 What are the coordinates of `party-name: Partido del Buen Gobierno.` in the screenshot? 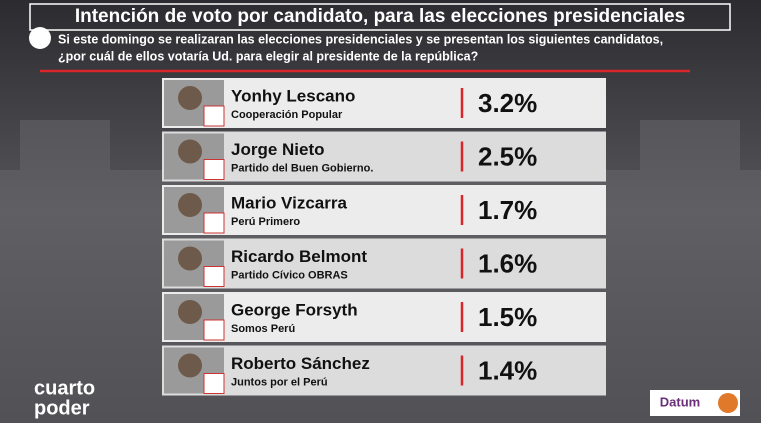 It's located at (302, 168).